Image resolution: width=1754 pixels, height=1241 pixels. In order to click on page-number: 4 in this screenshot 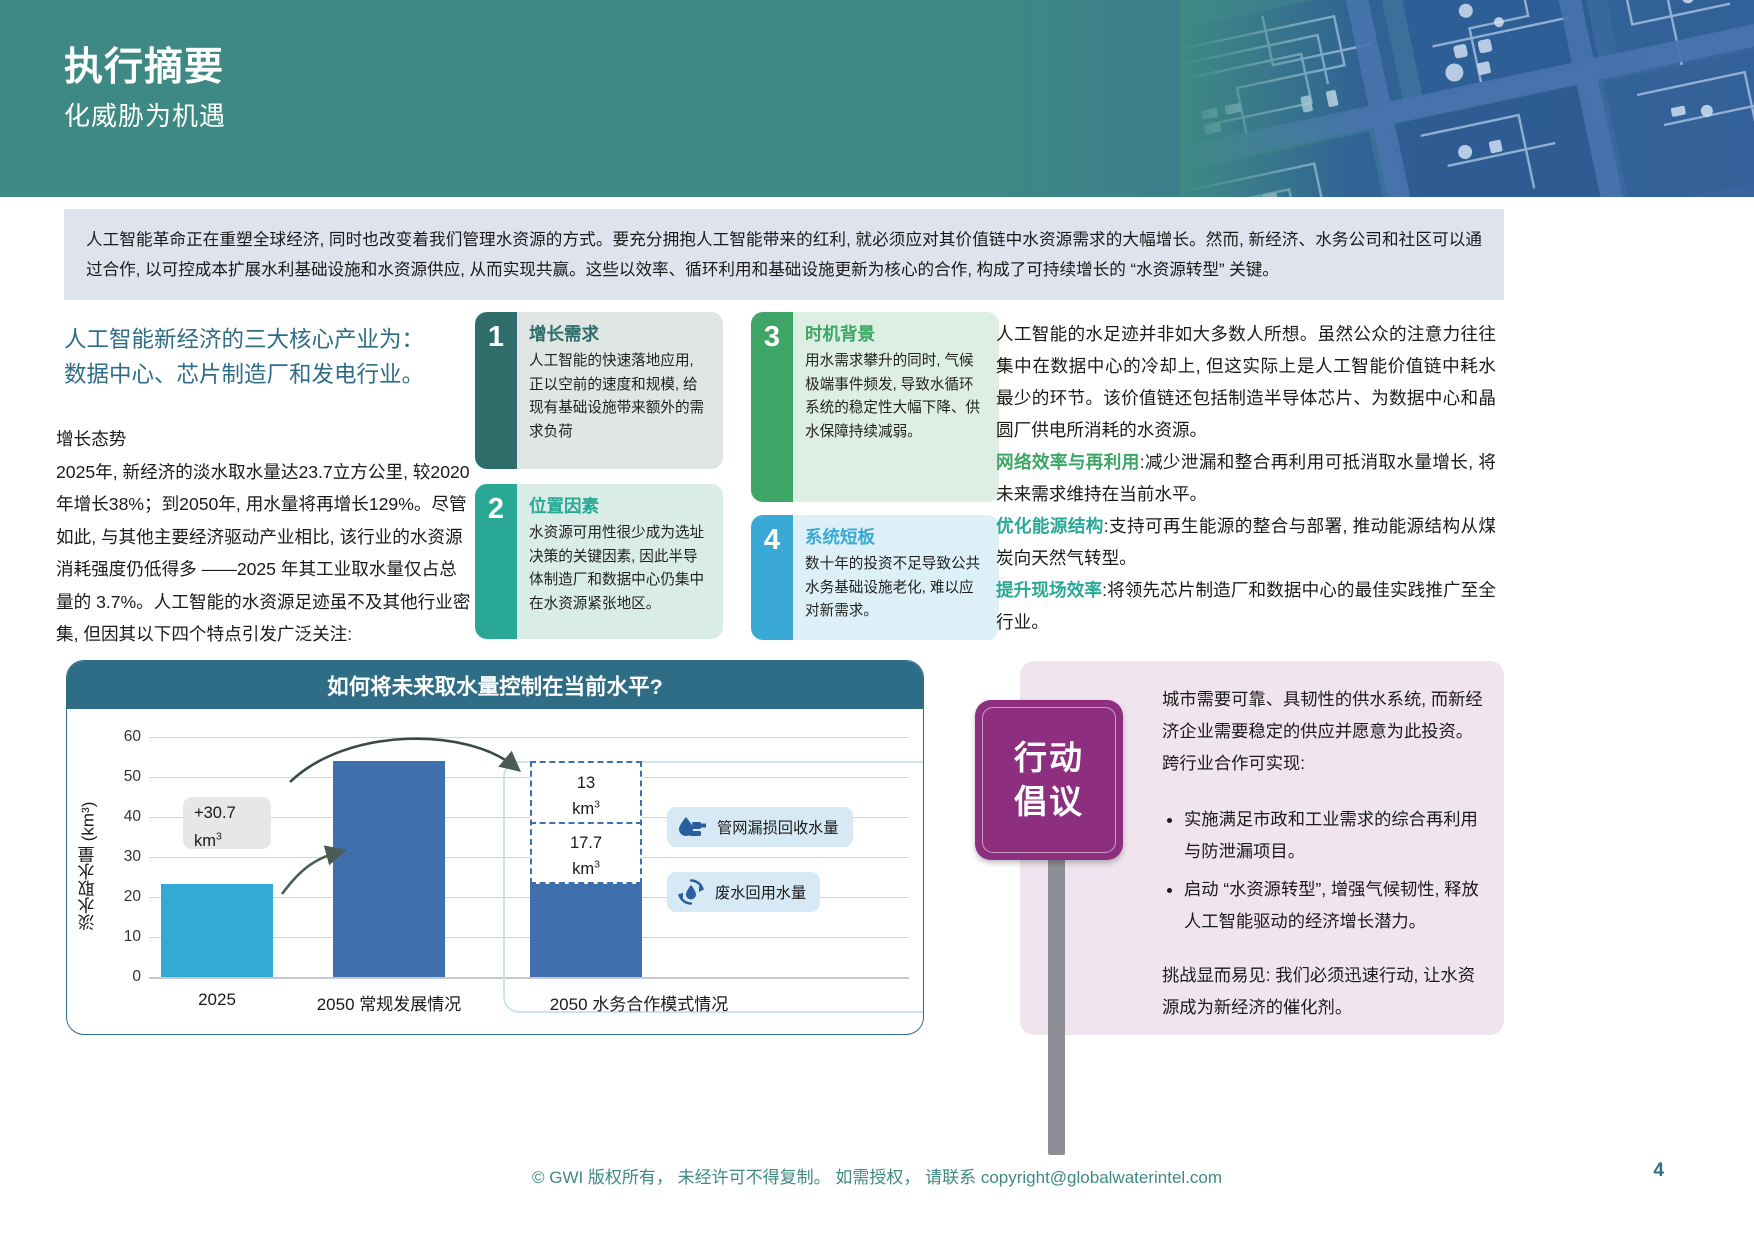, I will do `click(1658, 1170)`.